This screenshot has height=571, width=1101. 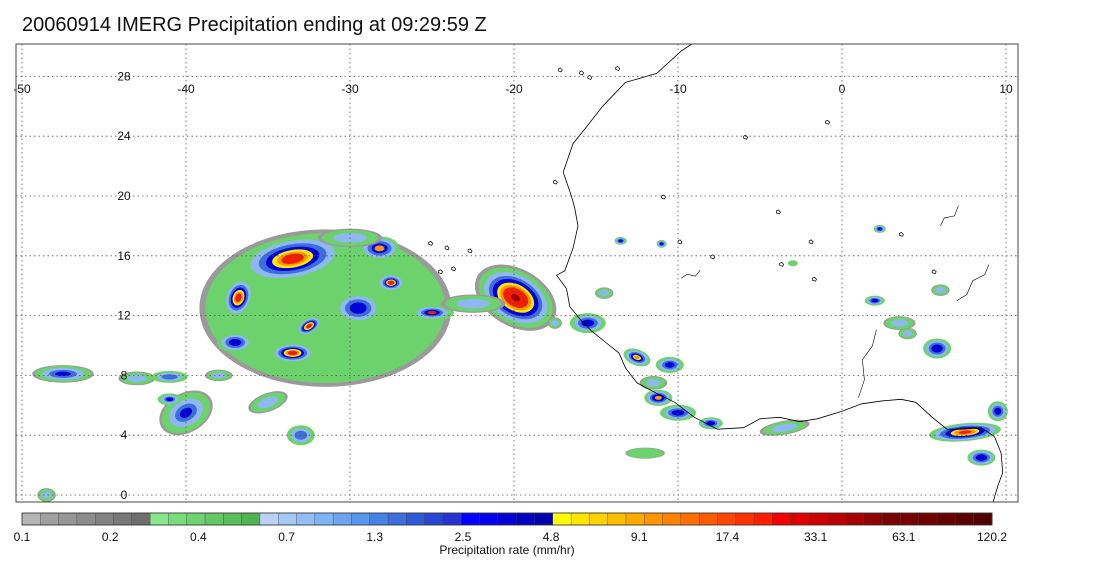 What do you see at coordinates (507, 550) in the screenshot?
I see `colorbar-label: Precipitation rate (mm/hr)` at bounding box center [507, 550].